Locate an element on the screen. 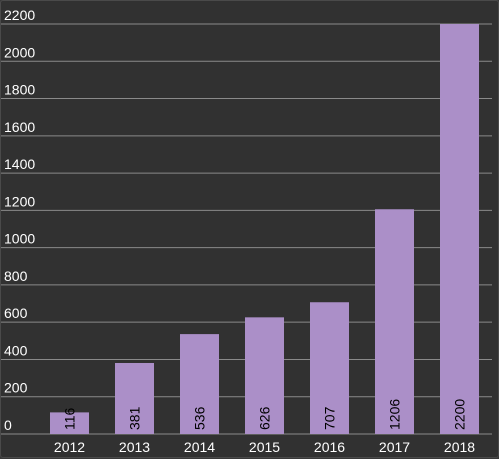 This screenshot has height=459, width=499. data-label: 116 is located at coordinates (70, 418).